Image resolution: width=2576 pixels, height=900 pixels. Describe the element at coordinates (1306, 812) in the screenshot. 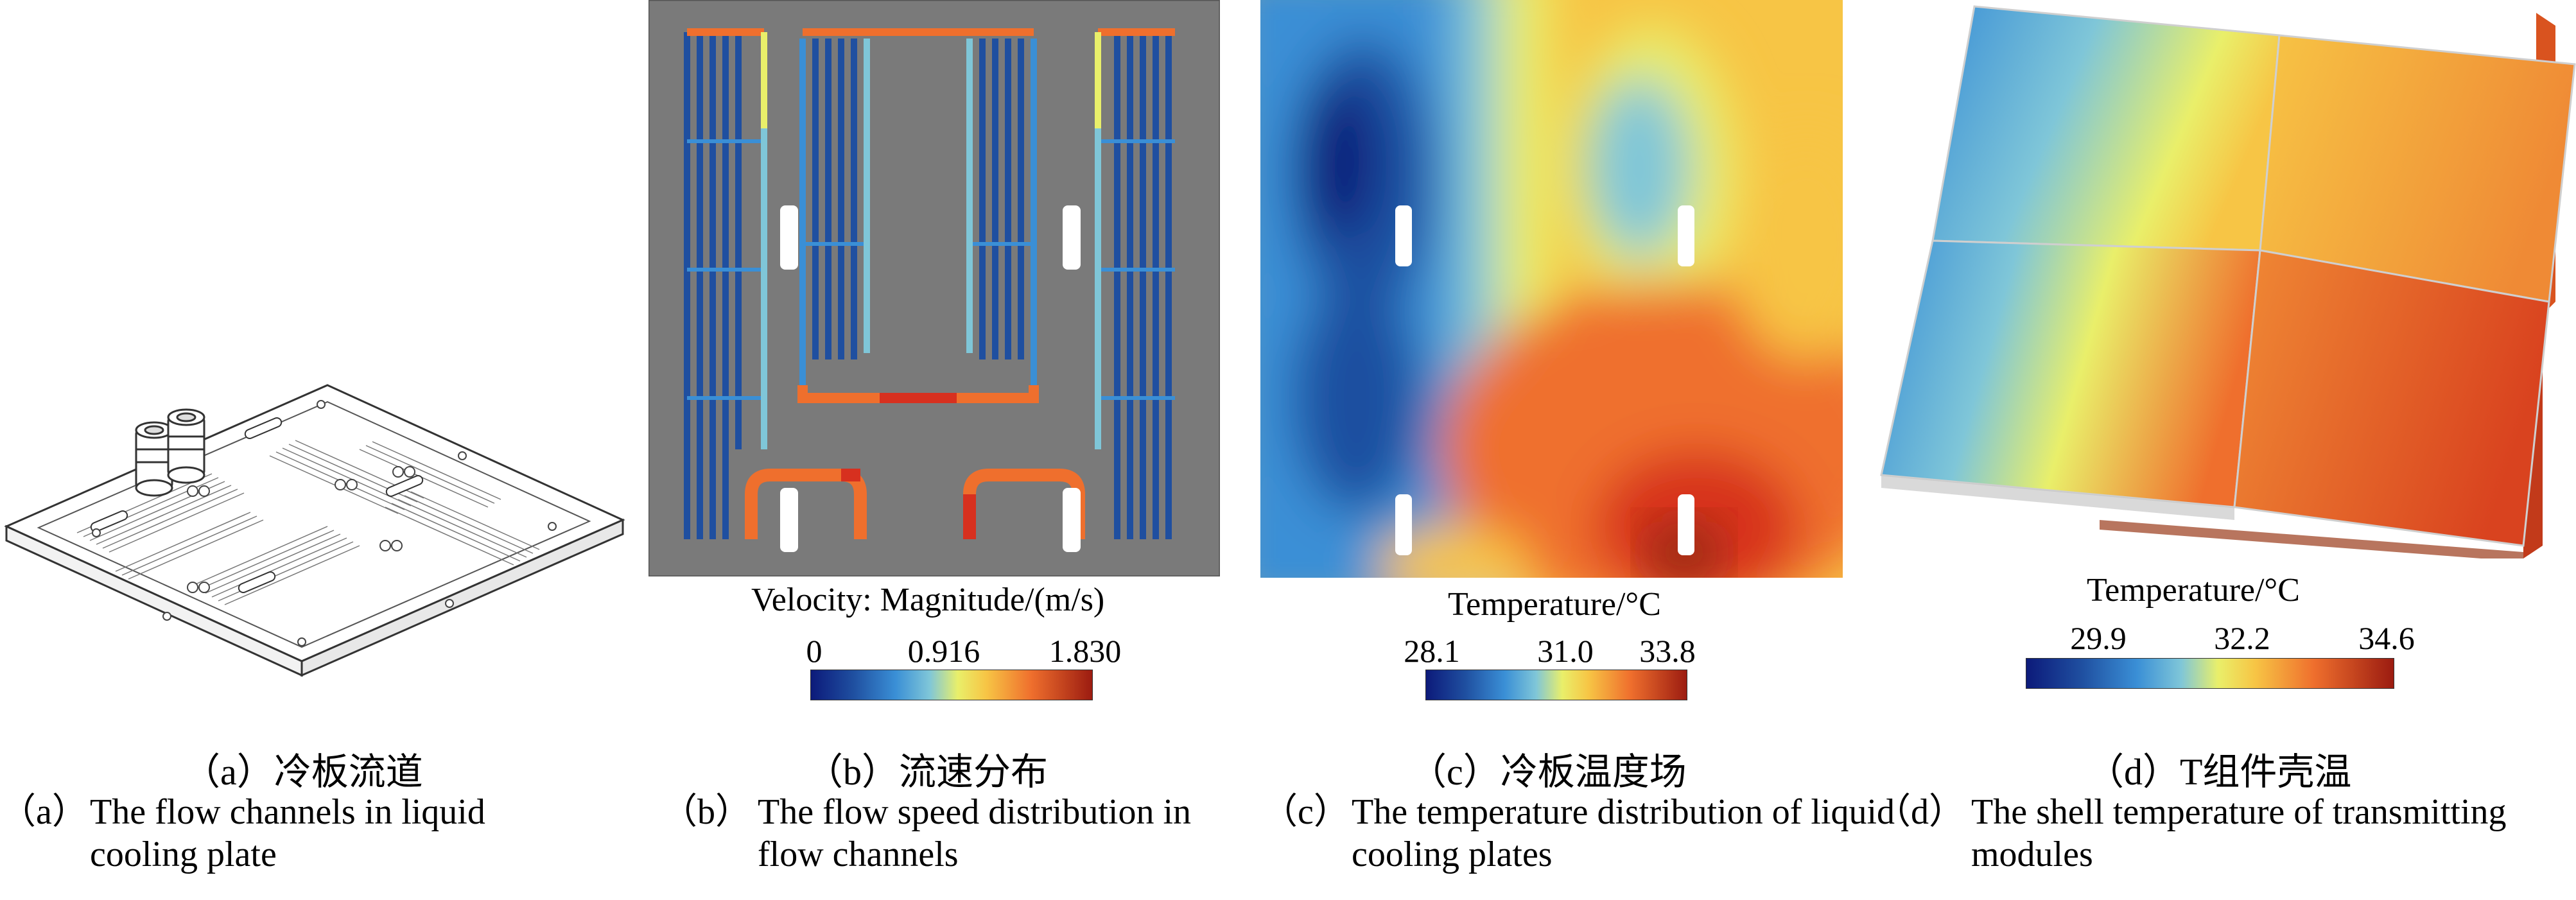

I see `caption-en-label-c: （c）` at that location.